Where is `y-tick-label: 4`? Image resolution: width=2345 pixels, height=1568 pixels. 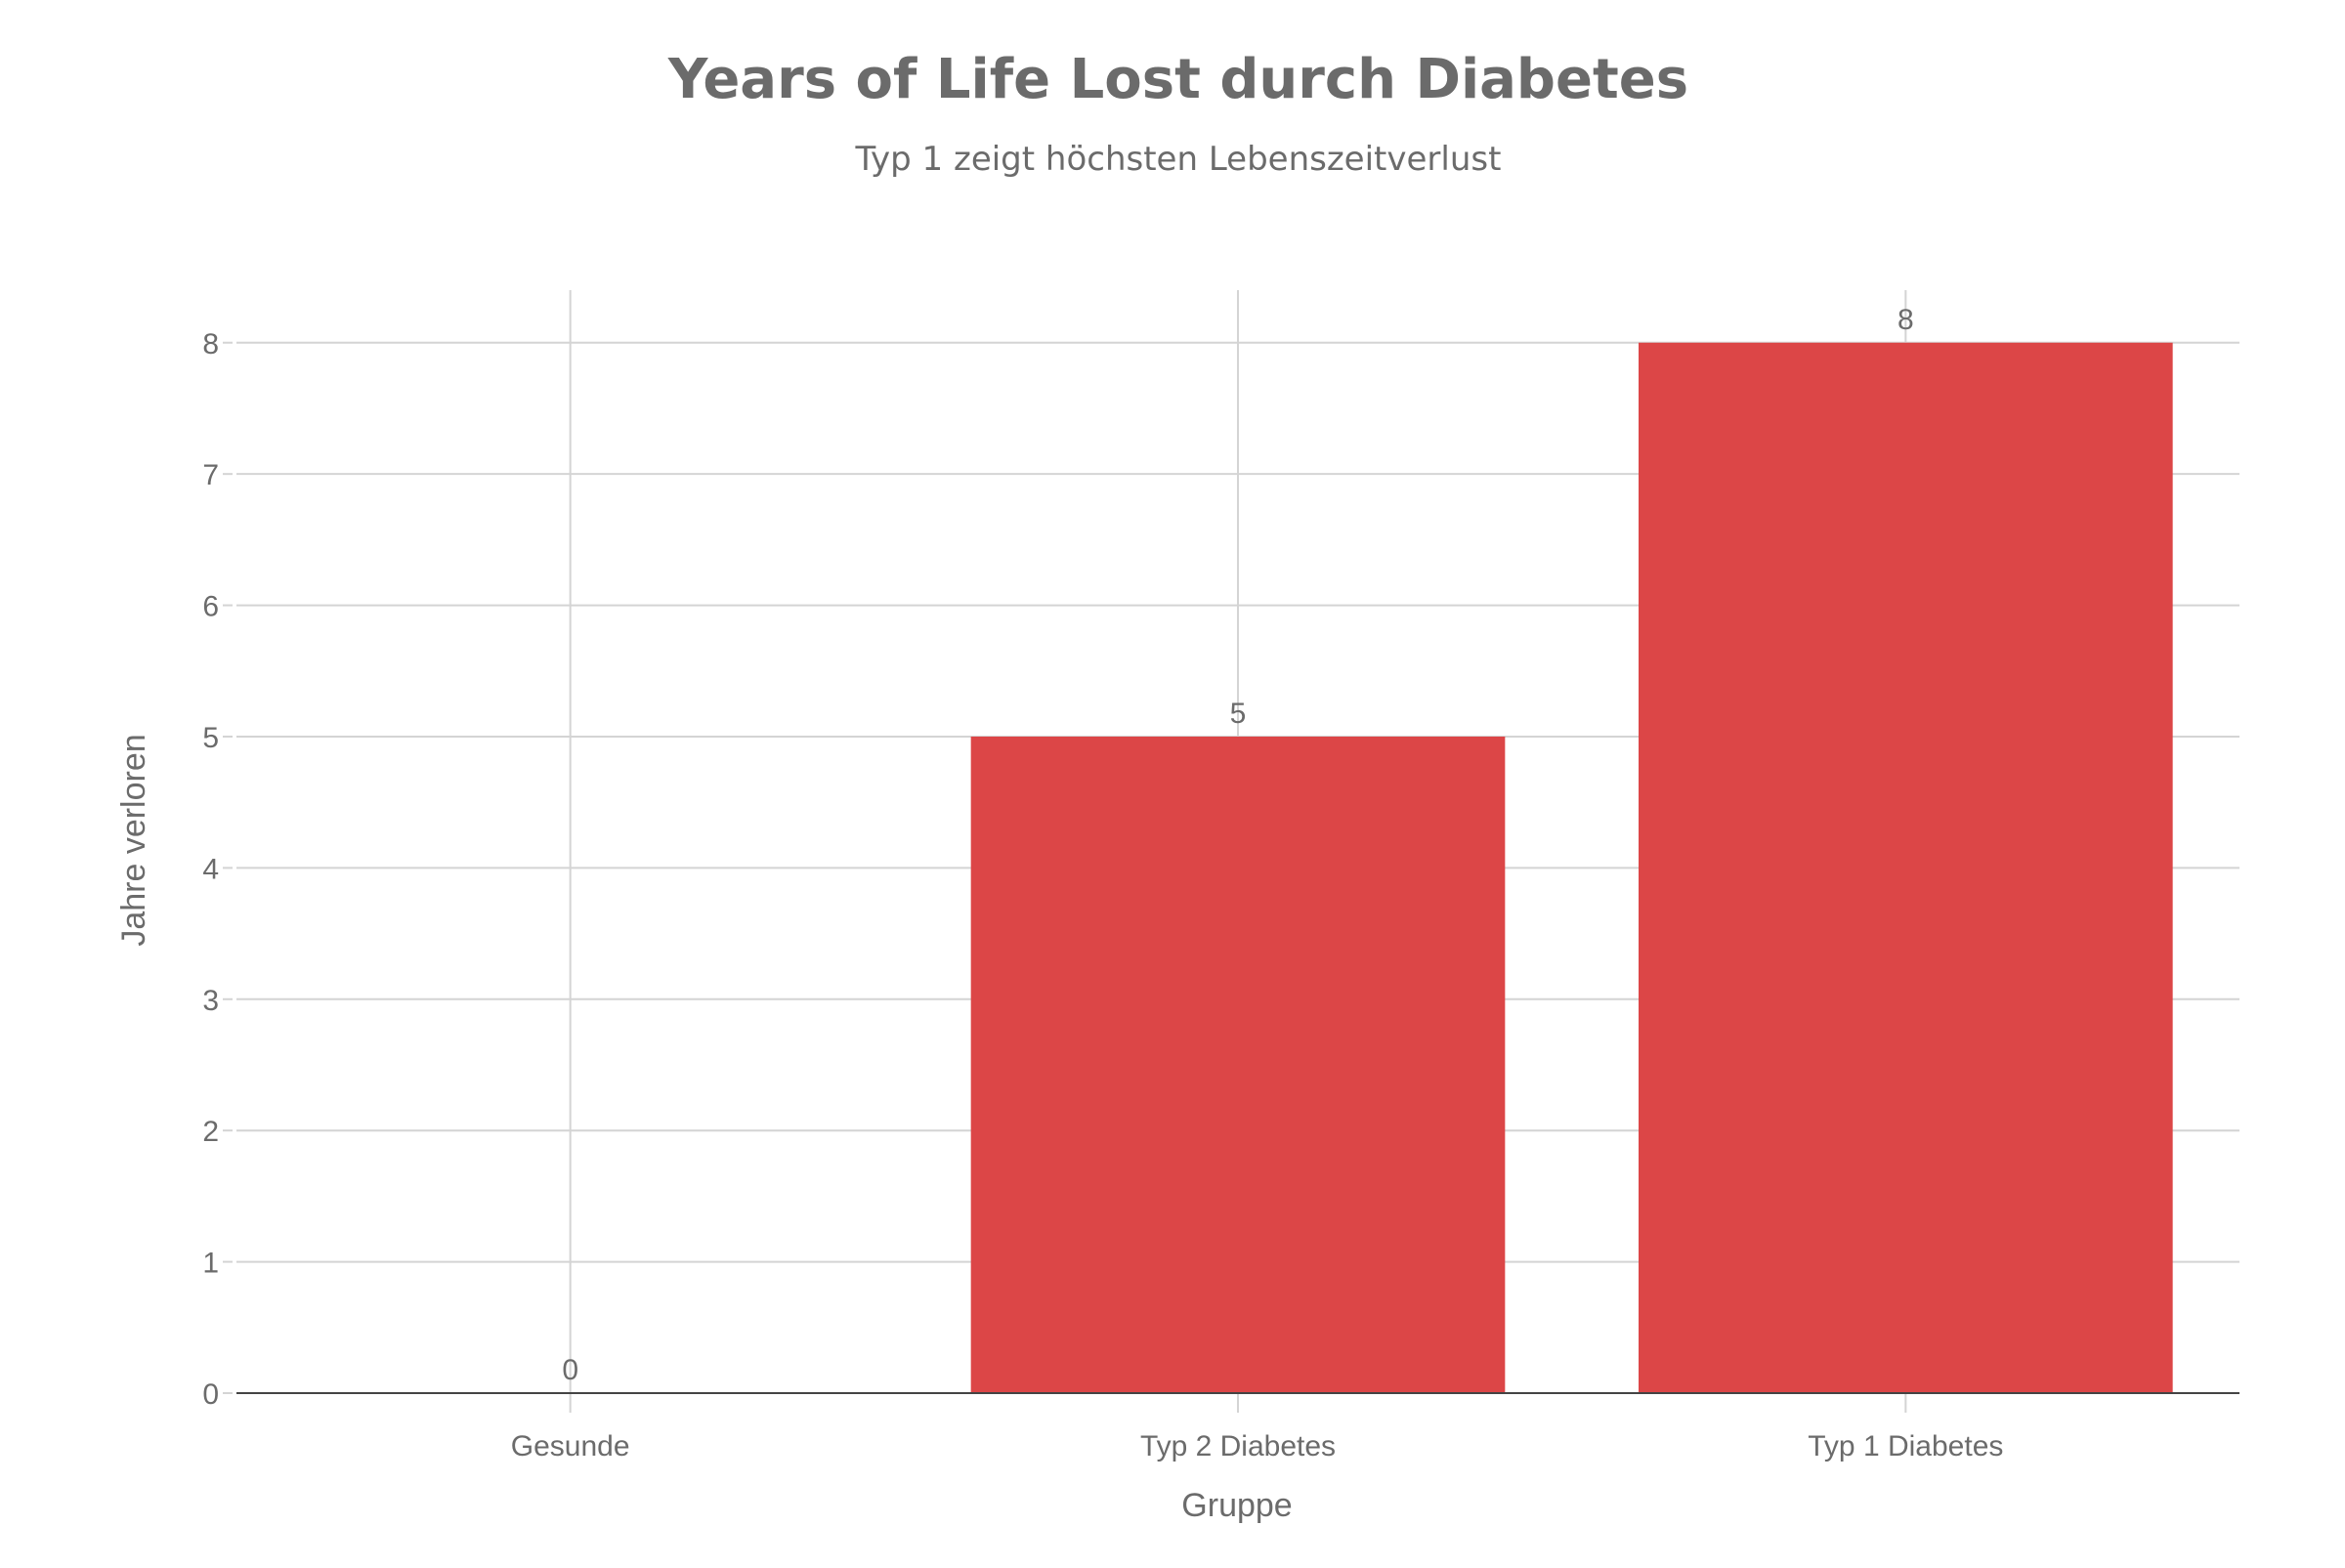 y-tick-label: 4 is located at coordinates (210, 869).